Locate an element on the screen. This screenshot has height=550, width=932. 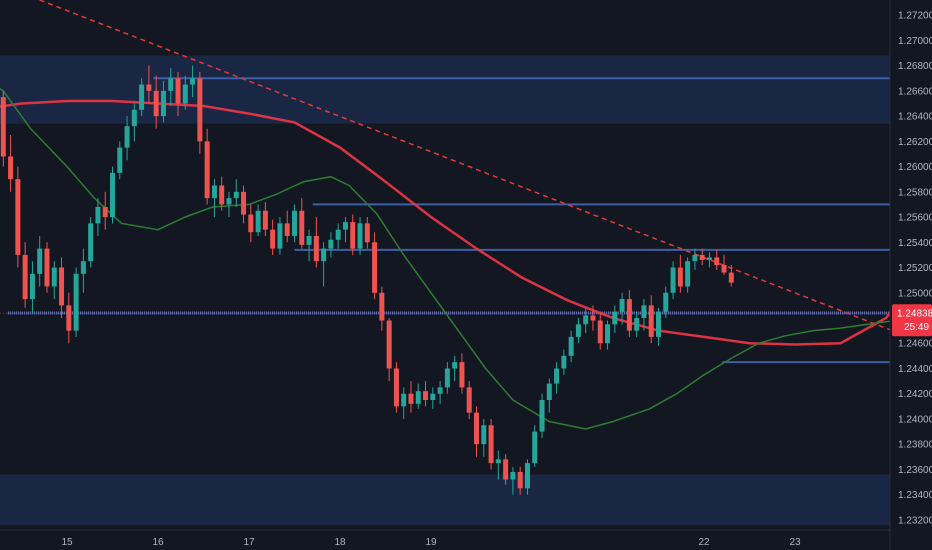
time-axis: 15 16 17 18 19 22 23 is located at coordinates (431, 542).